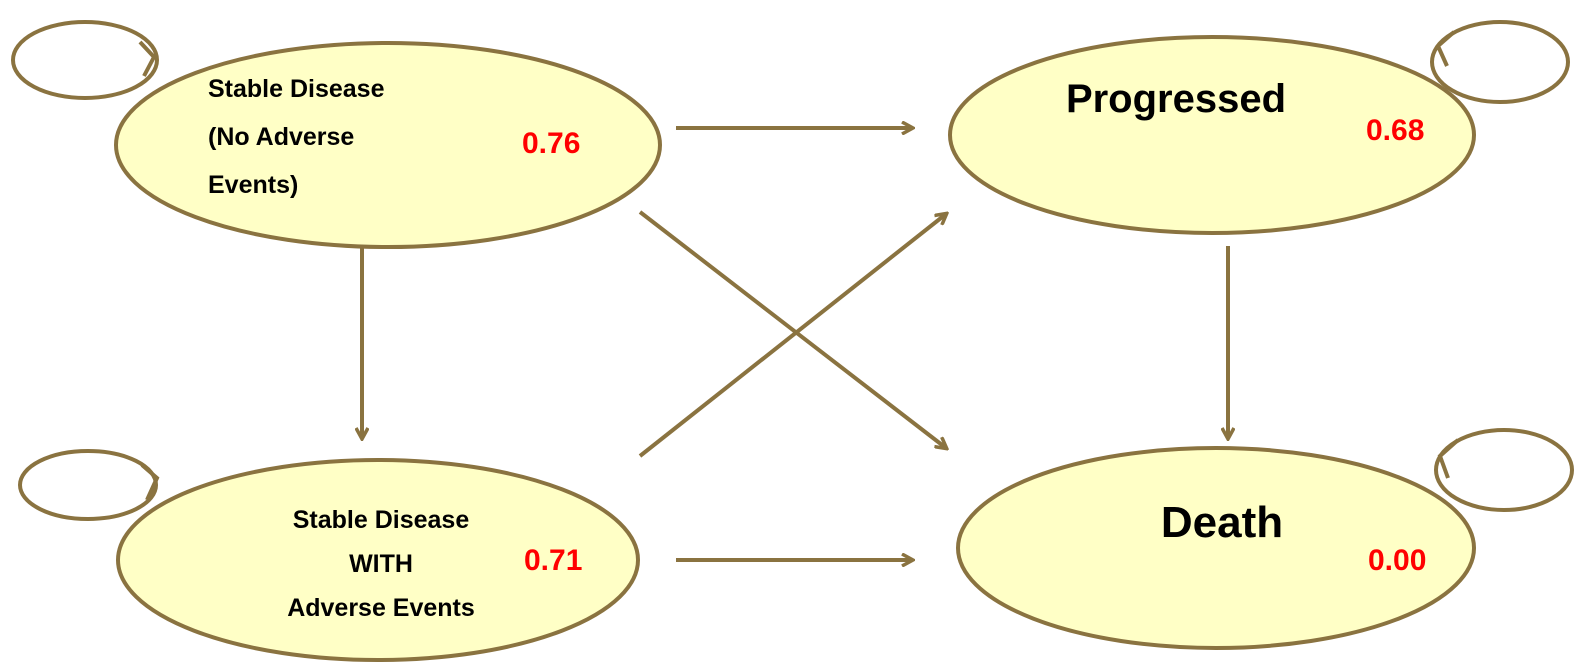  What do you see at coordinates (85, 60) in the screenshot?
I see `self-loop-stable` at bounding box center [85, 60].